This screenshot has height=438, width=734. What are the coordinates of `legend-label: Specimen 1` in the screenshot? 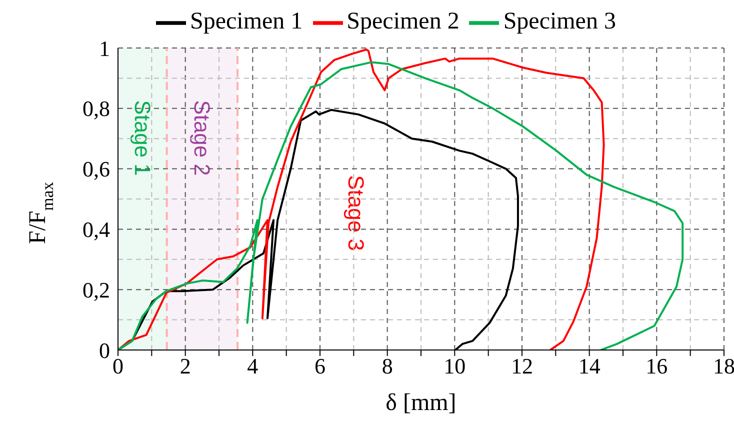 It's located at (246, 21).